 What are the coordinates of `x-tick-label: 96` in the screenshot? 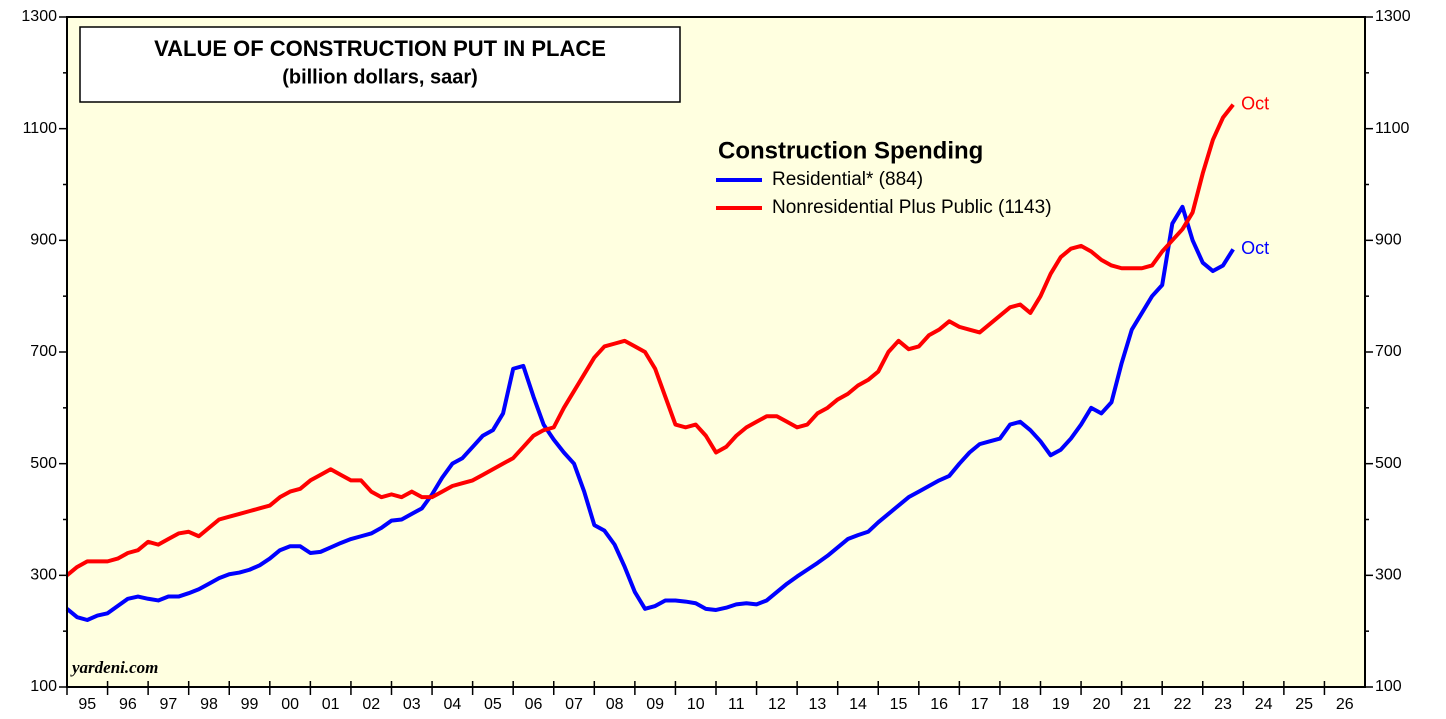 It's located at (128, 704).